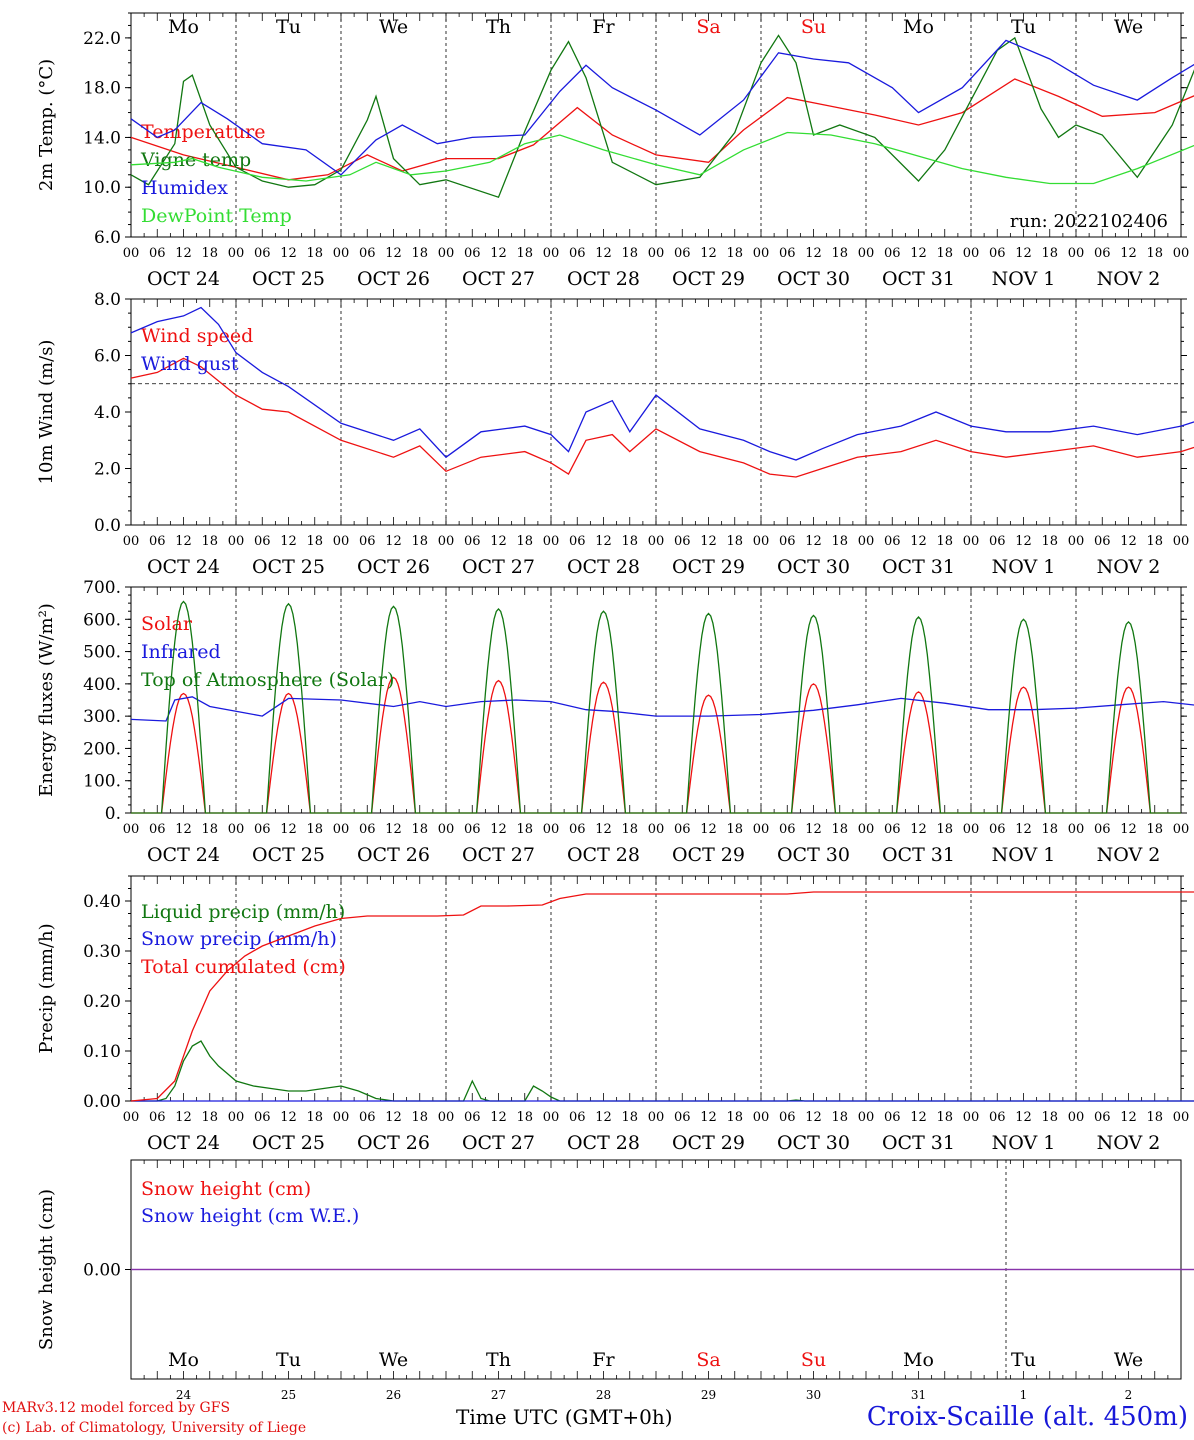  What do you see at coordinates (239, 939) in the screenshot?
I see `legend-label: Snow precip (mm/h)` at bounding box center [239, 939].